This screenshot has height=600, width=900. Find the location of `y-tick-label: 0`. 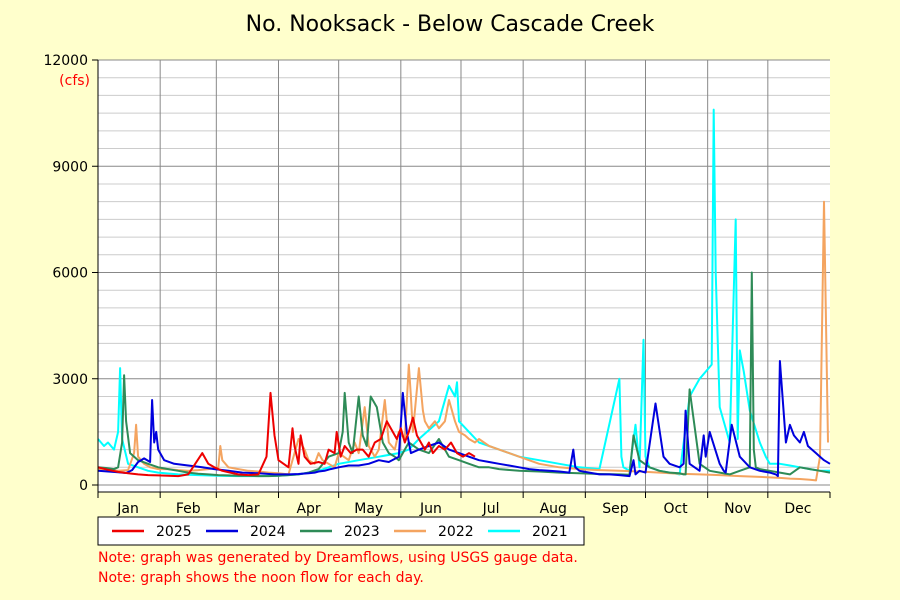

y-tick-label: 0 is located at coordinates (83, 486).